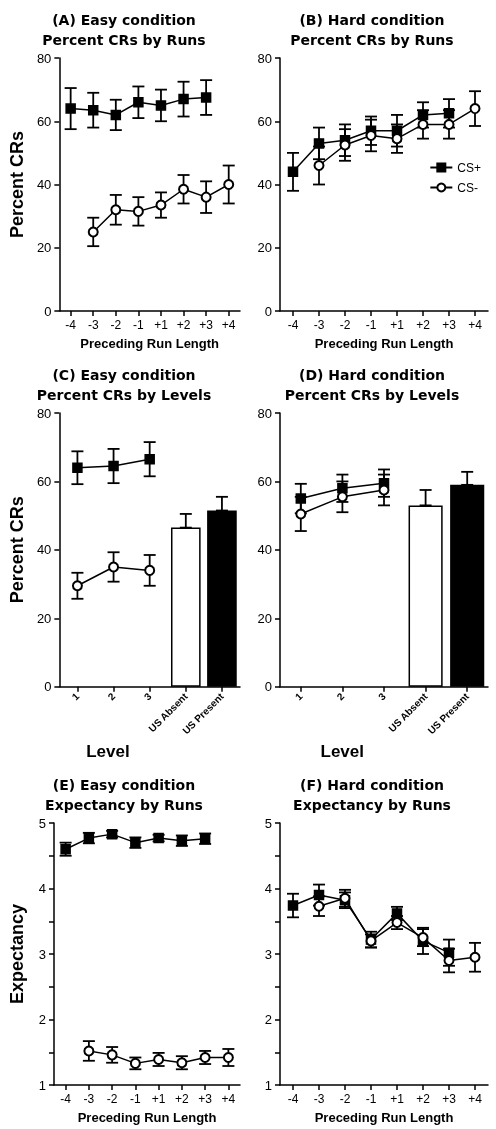 The width and height of the screenshot is (496, 1129). What do you see at coordinates (124, 375) in the screenshot?
I see `chart-title: (C) Easy condition` at bounding box center [124, 375].